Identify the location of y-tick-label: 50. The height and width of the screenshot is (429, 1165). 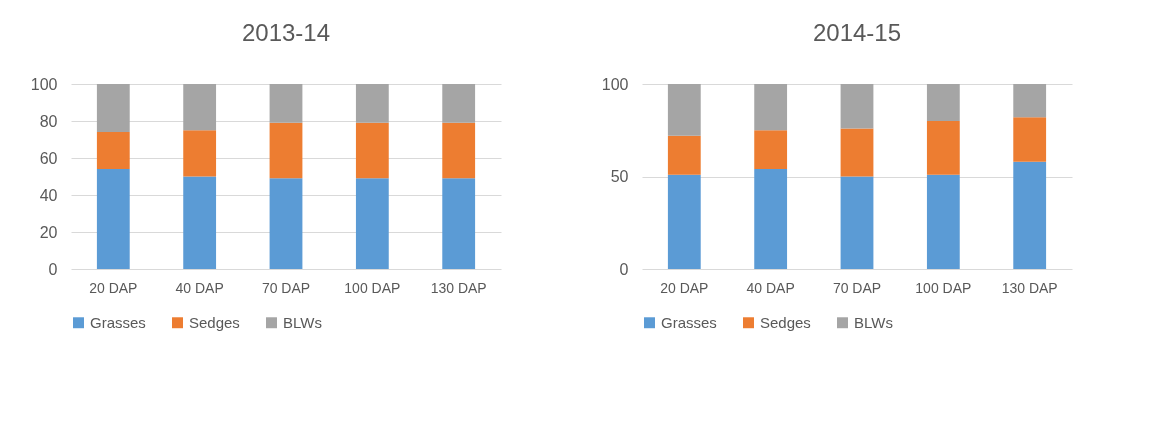
(619, 176).